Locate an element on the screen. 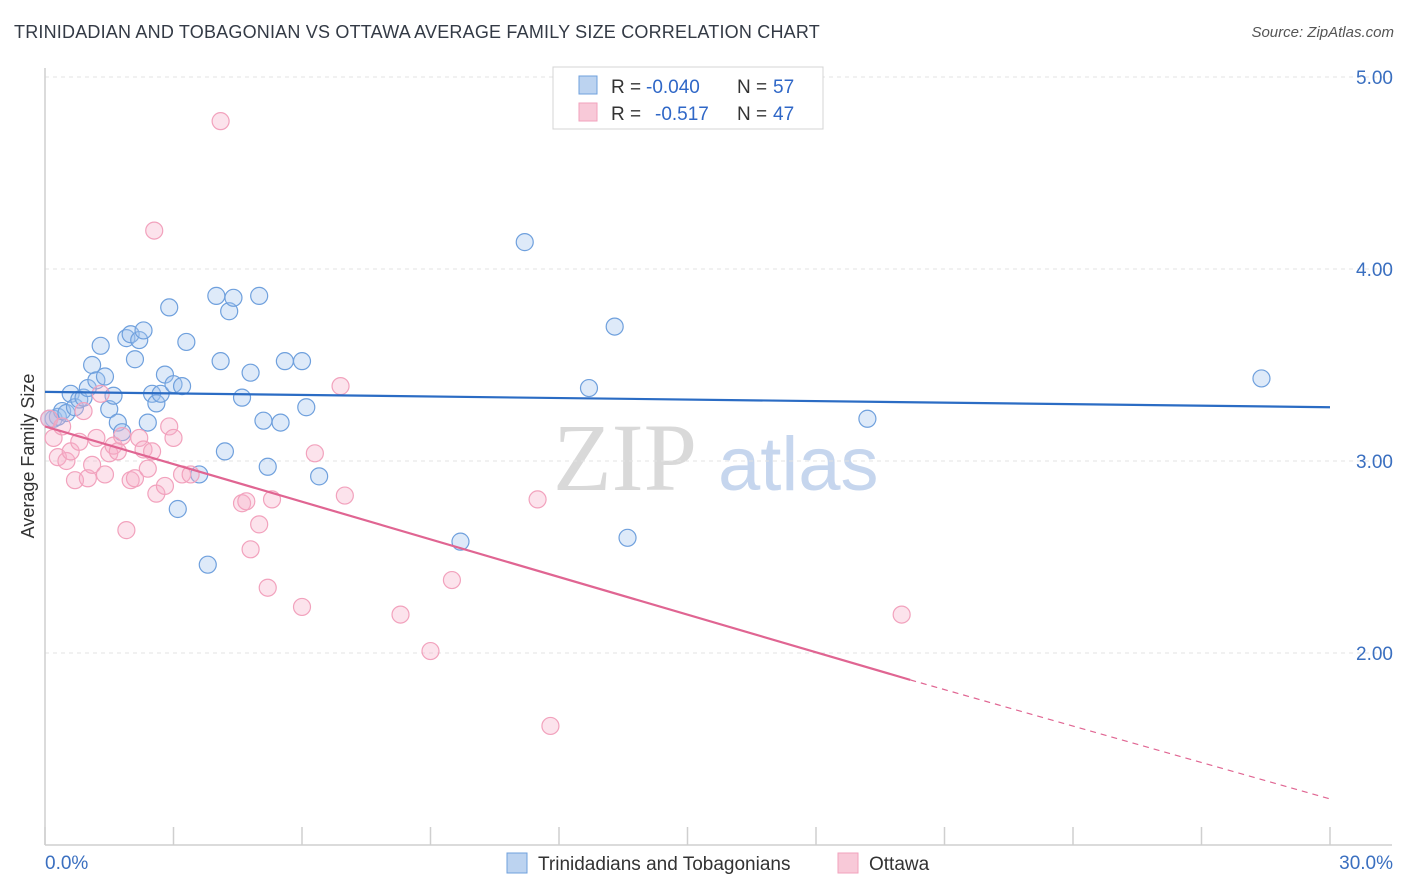  legend-r-label-1: R = is located at coordinates (626, 87).